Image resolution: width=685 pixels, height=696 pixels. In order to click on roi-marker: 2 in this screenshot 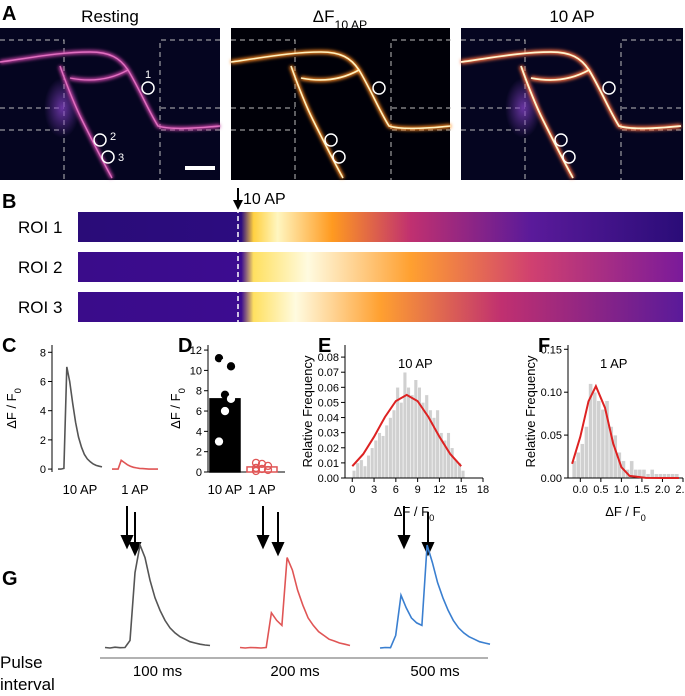, I will do `click(113, 137)`.